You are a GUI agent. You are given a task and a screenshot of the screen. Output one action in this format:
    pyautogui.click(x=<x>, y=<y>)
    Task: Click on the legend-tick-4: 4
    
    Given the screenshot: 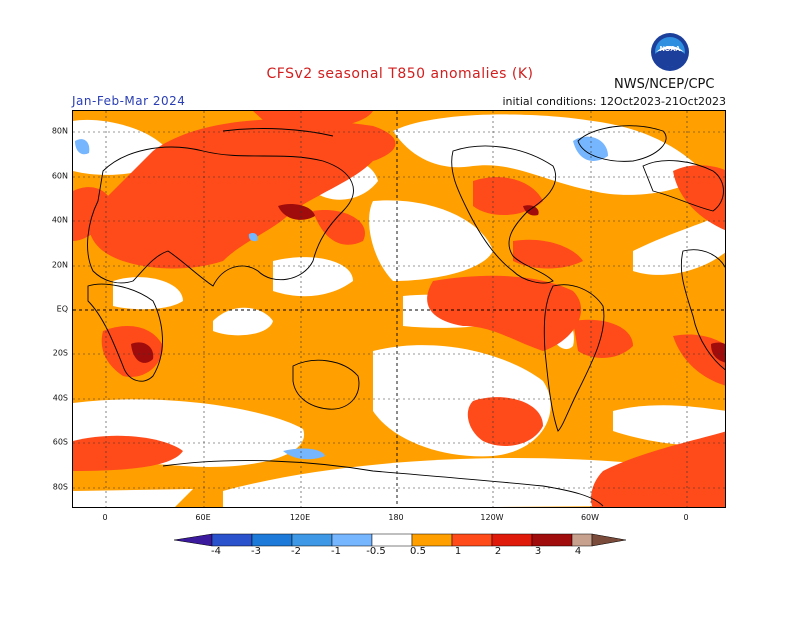 What is the action you would take?
    pyautogui.click(x=578, y=551)
    